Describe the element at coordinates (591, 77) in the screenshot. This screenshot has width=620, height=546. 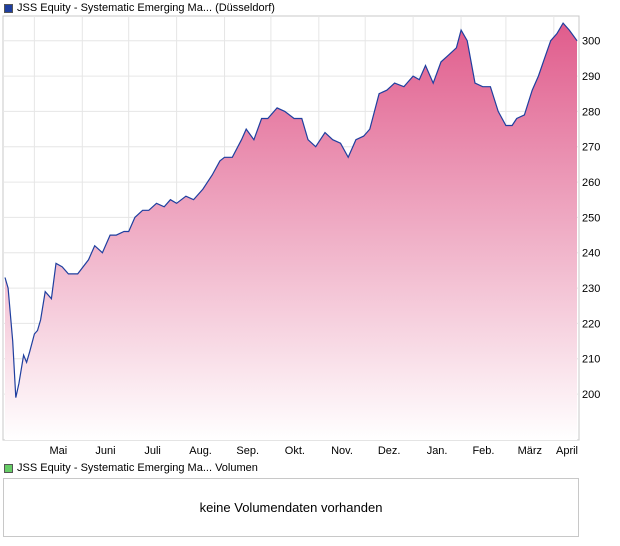
I see `y-tick-label: 290` at that location.